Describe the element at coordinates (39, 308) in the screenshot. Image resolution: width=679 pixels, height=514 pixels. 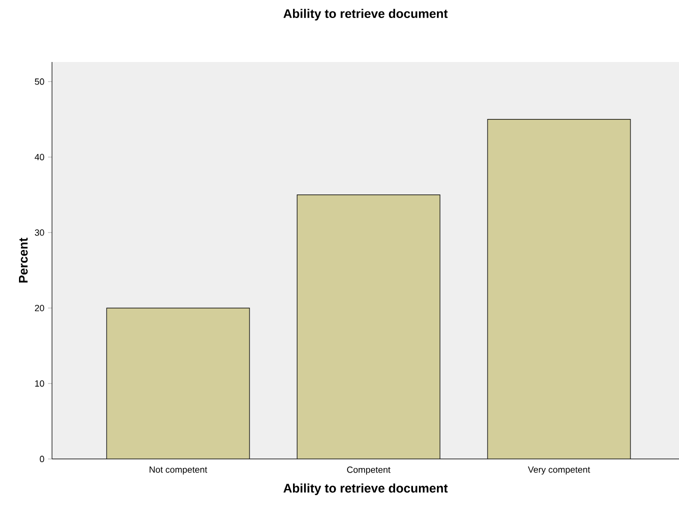
I see `y-tick-label: 20` at that location.